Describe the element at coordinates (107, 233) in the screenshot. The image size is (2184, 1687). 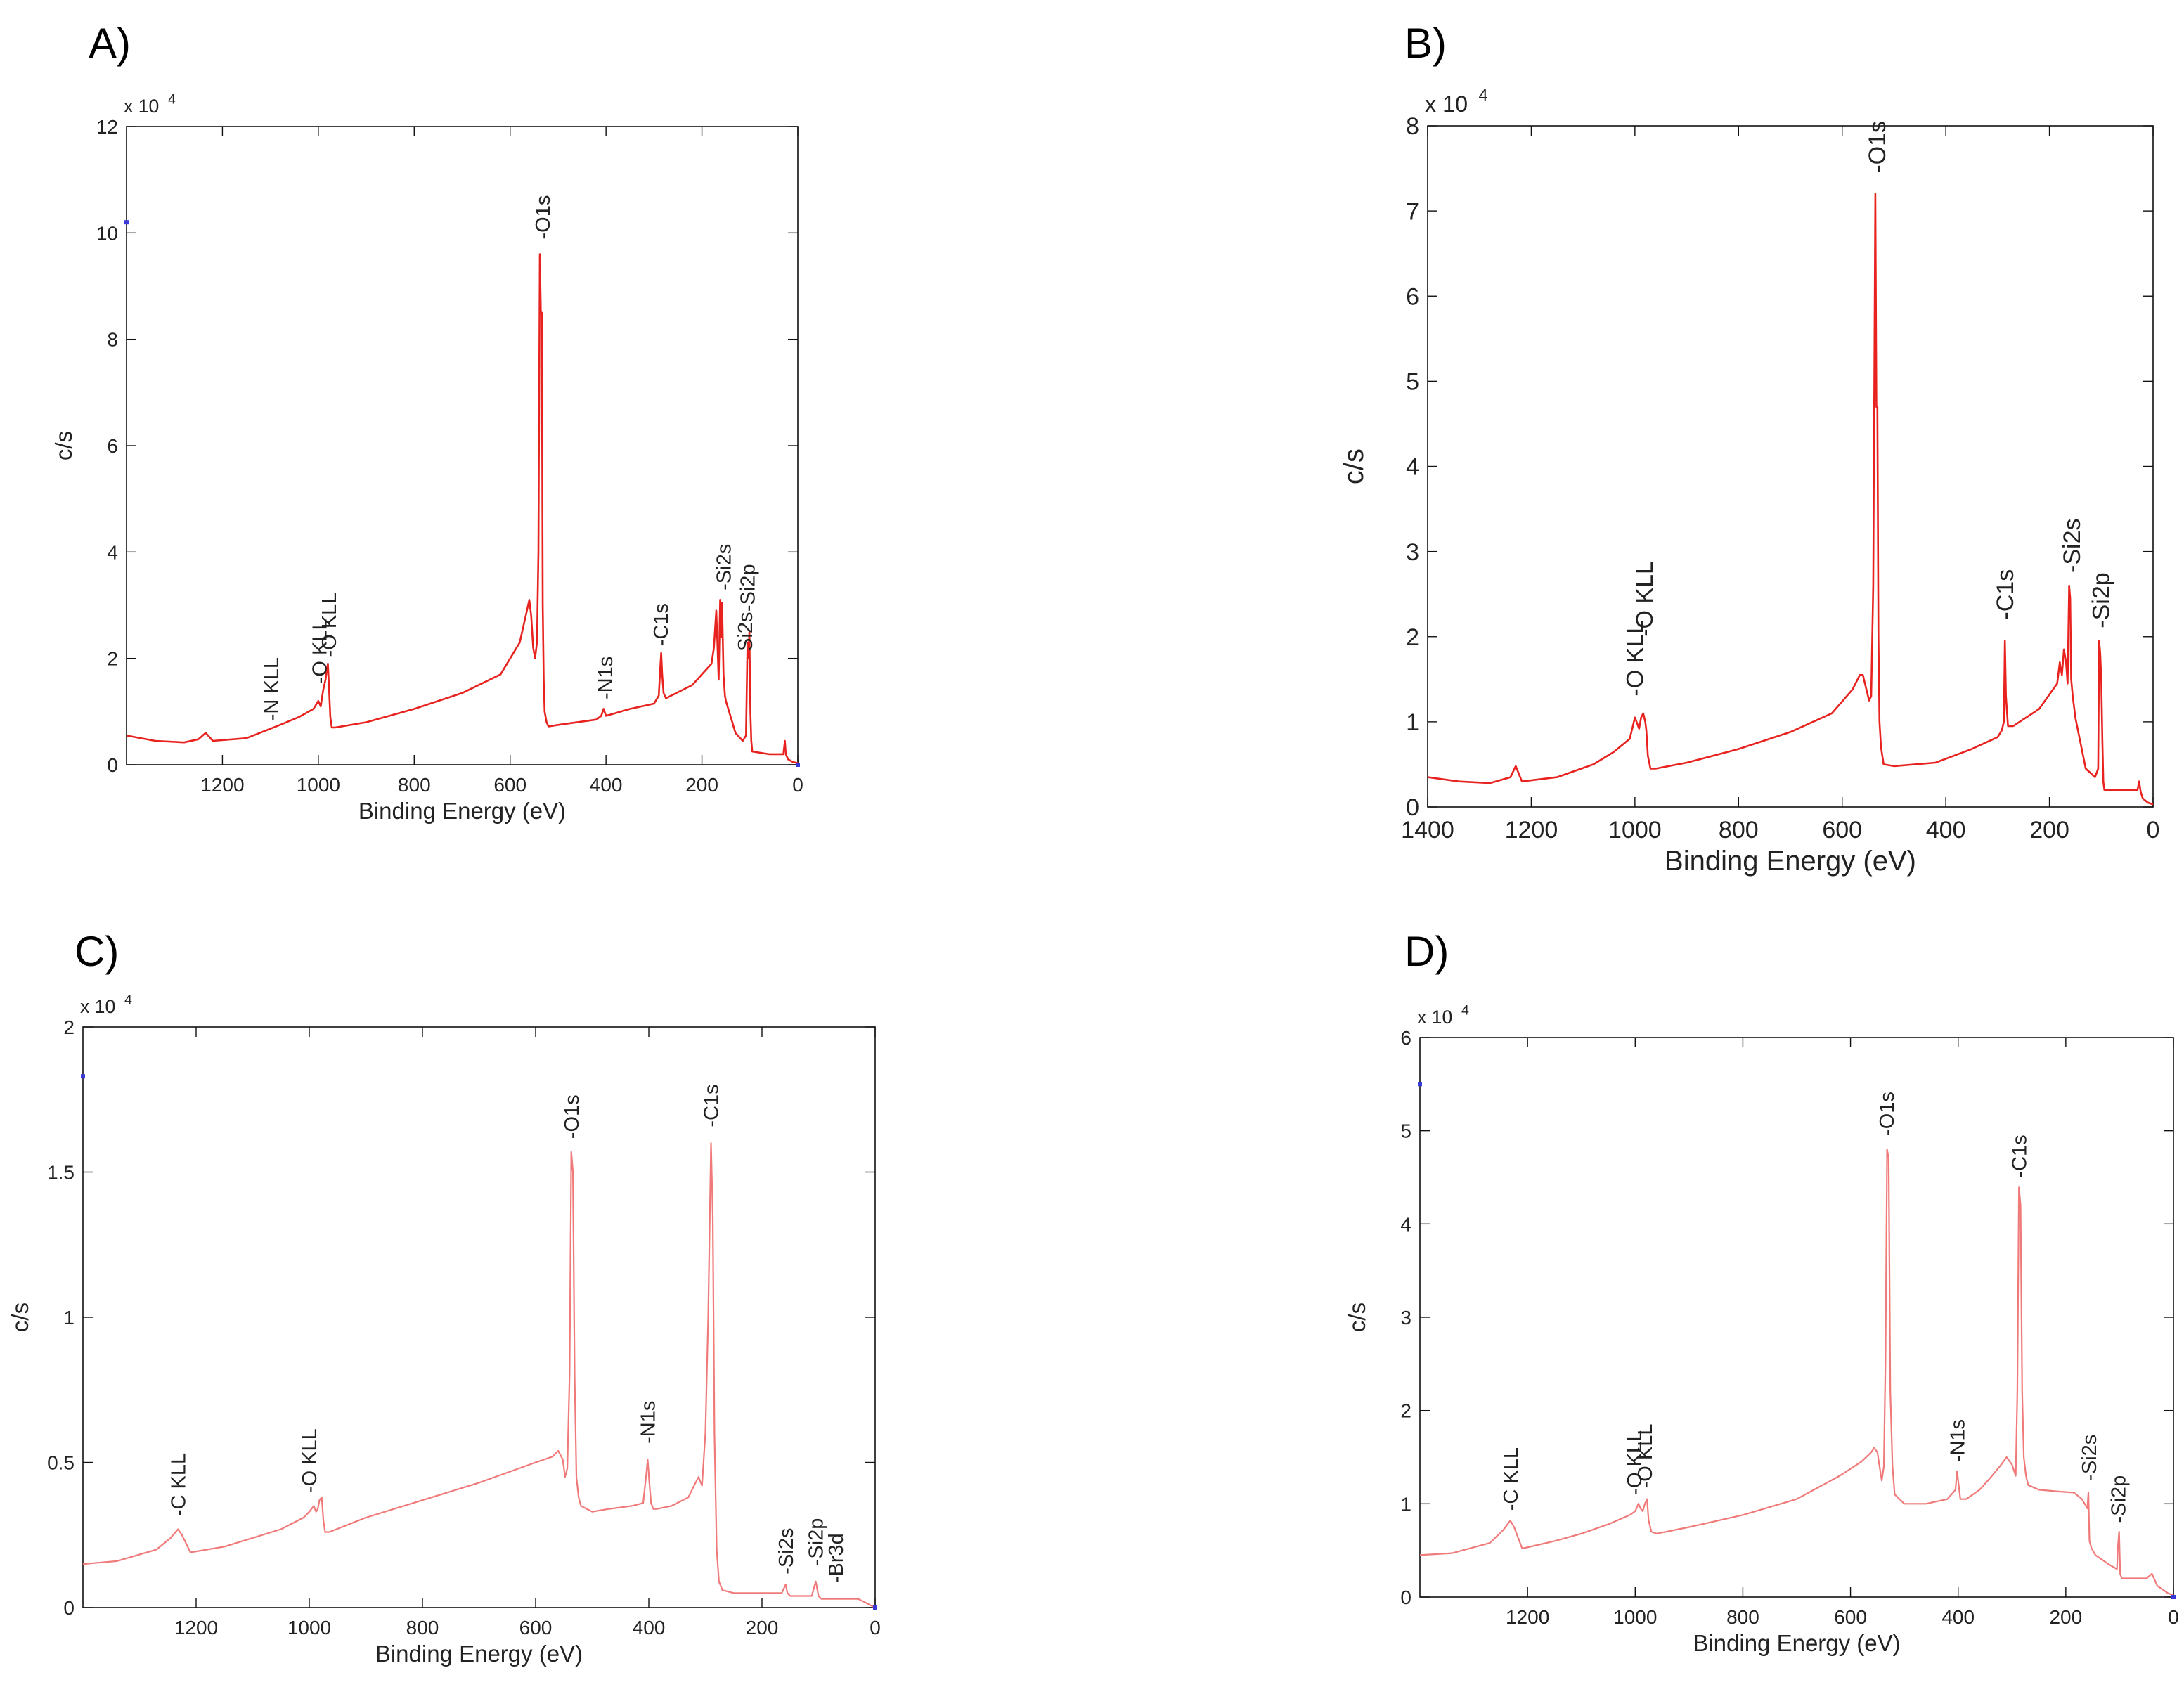
I see `y-tick-label: 10` at that location.